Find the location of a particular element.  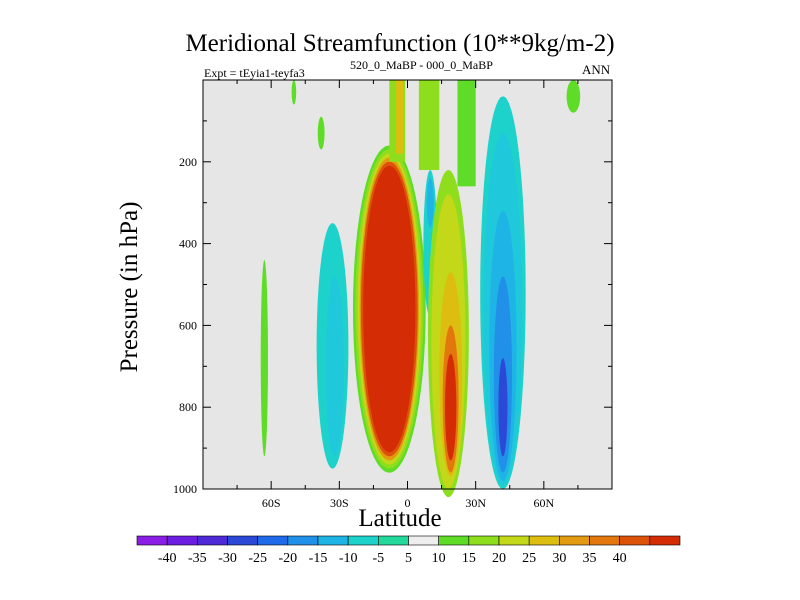

y-tick-label: 200 is located at coordinates (188, 162).